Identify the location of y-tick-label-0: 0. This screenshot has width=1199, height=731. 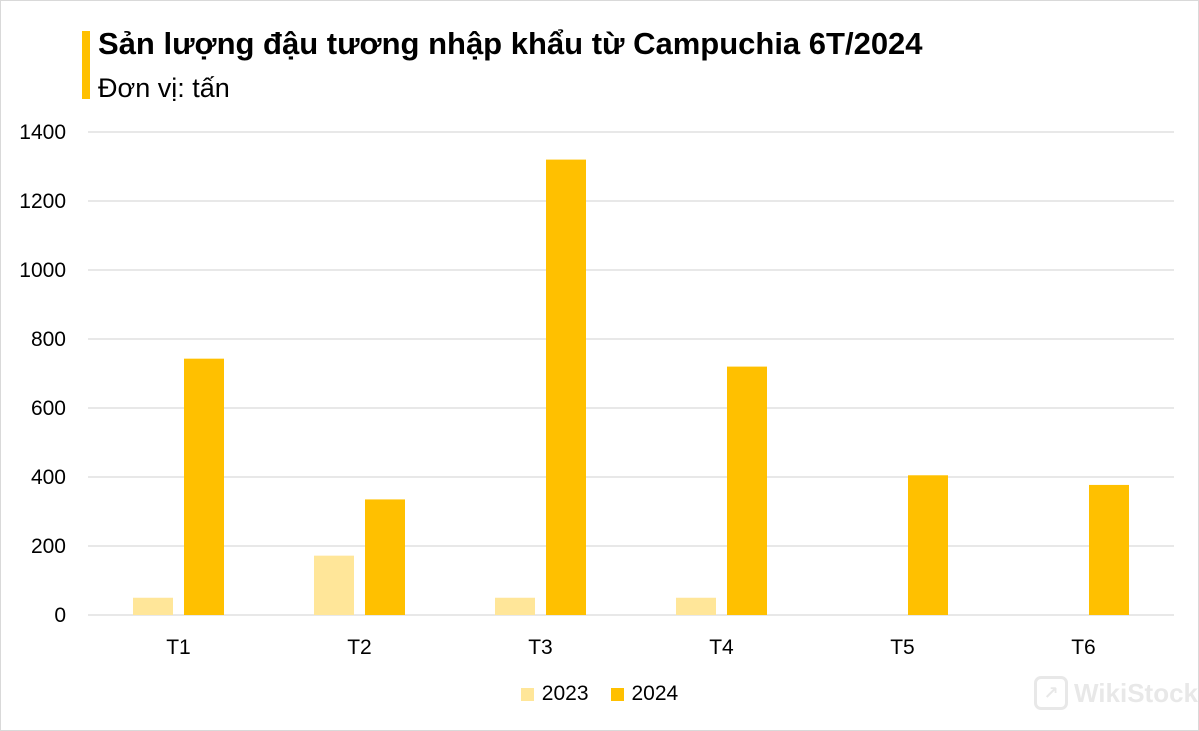
(60, 615).